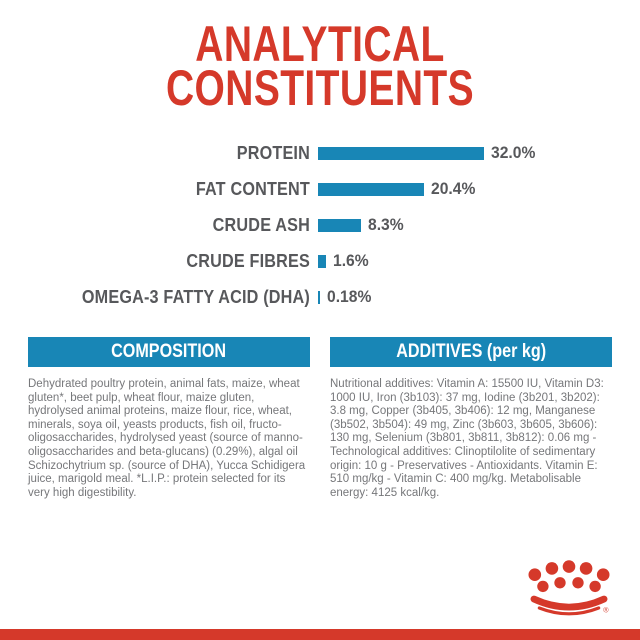  I want to click on chart-row: FAT CONTENT 20.4%, so click(320, 189).